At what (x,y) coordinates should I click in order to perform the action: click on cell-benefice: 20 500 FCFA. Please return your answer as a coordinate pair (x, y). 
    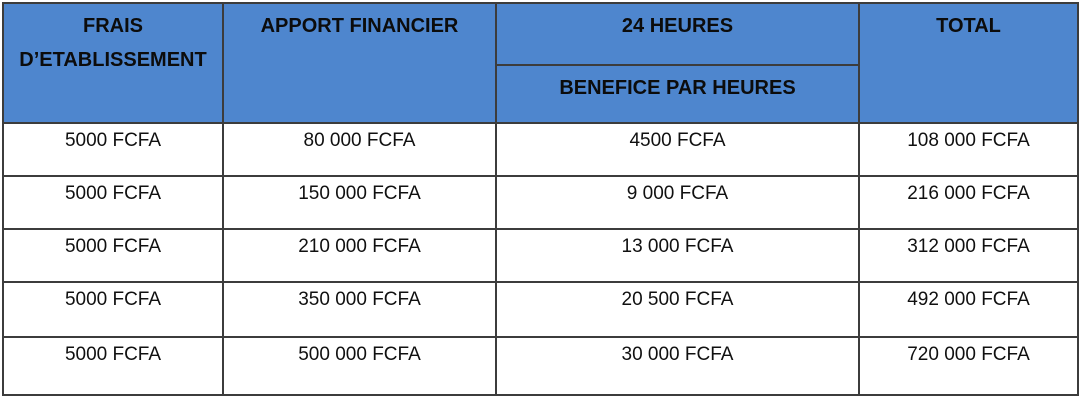
    Looking at the image, I should click on (677, 309).